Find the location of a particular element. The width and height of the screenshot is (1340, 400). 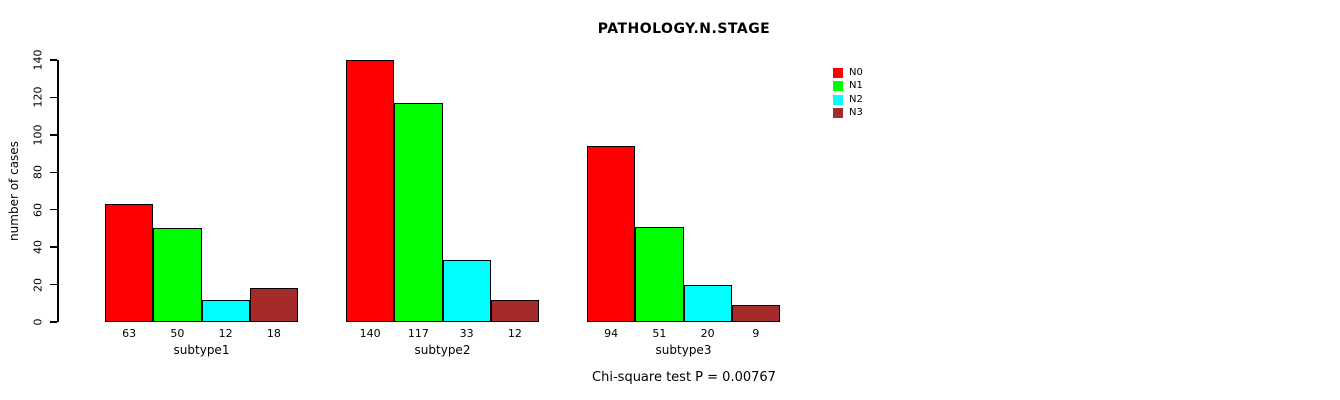

legend-swatch-n3 is located at coordinates (838, 113).